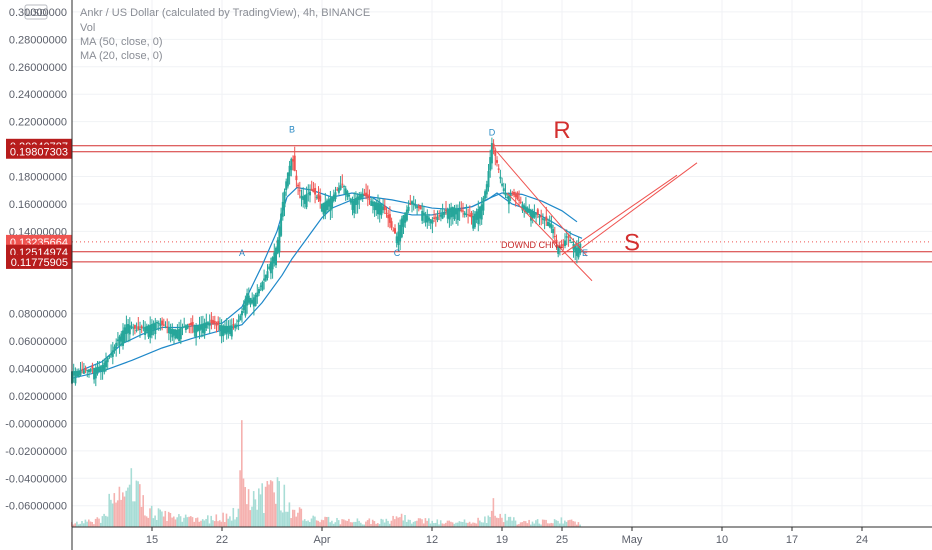 The width and height of the screenshot is (932, 550). I want to click on x-tick-label: 19, so click(502, 540).